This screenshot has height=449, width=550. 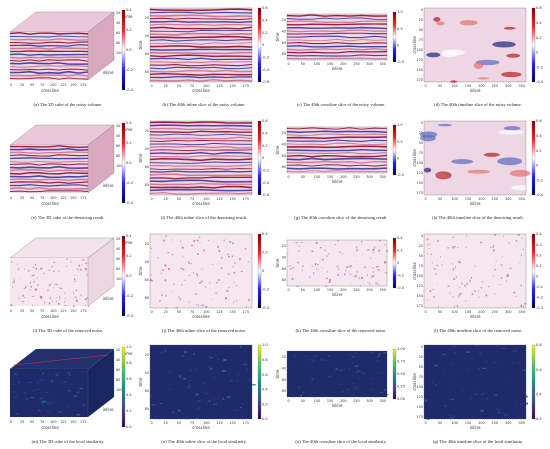 What do you see at coordinates (495, 423) in the screenshot?
I see `axis-tick-label: 250` at bounding box center [495, 423].